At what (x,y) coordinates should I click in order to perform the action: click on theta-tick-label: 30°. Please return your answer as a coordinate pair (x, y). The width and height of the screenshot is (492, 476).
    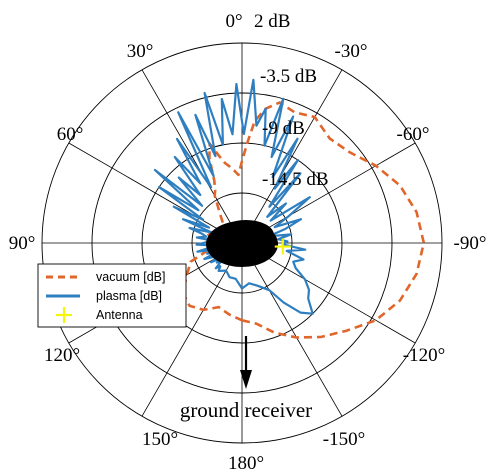
    Looking at the image, I should click on (140, 51).